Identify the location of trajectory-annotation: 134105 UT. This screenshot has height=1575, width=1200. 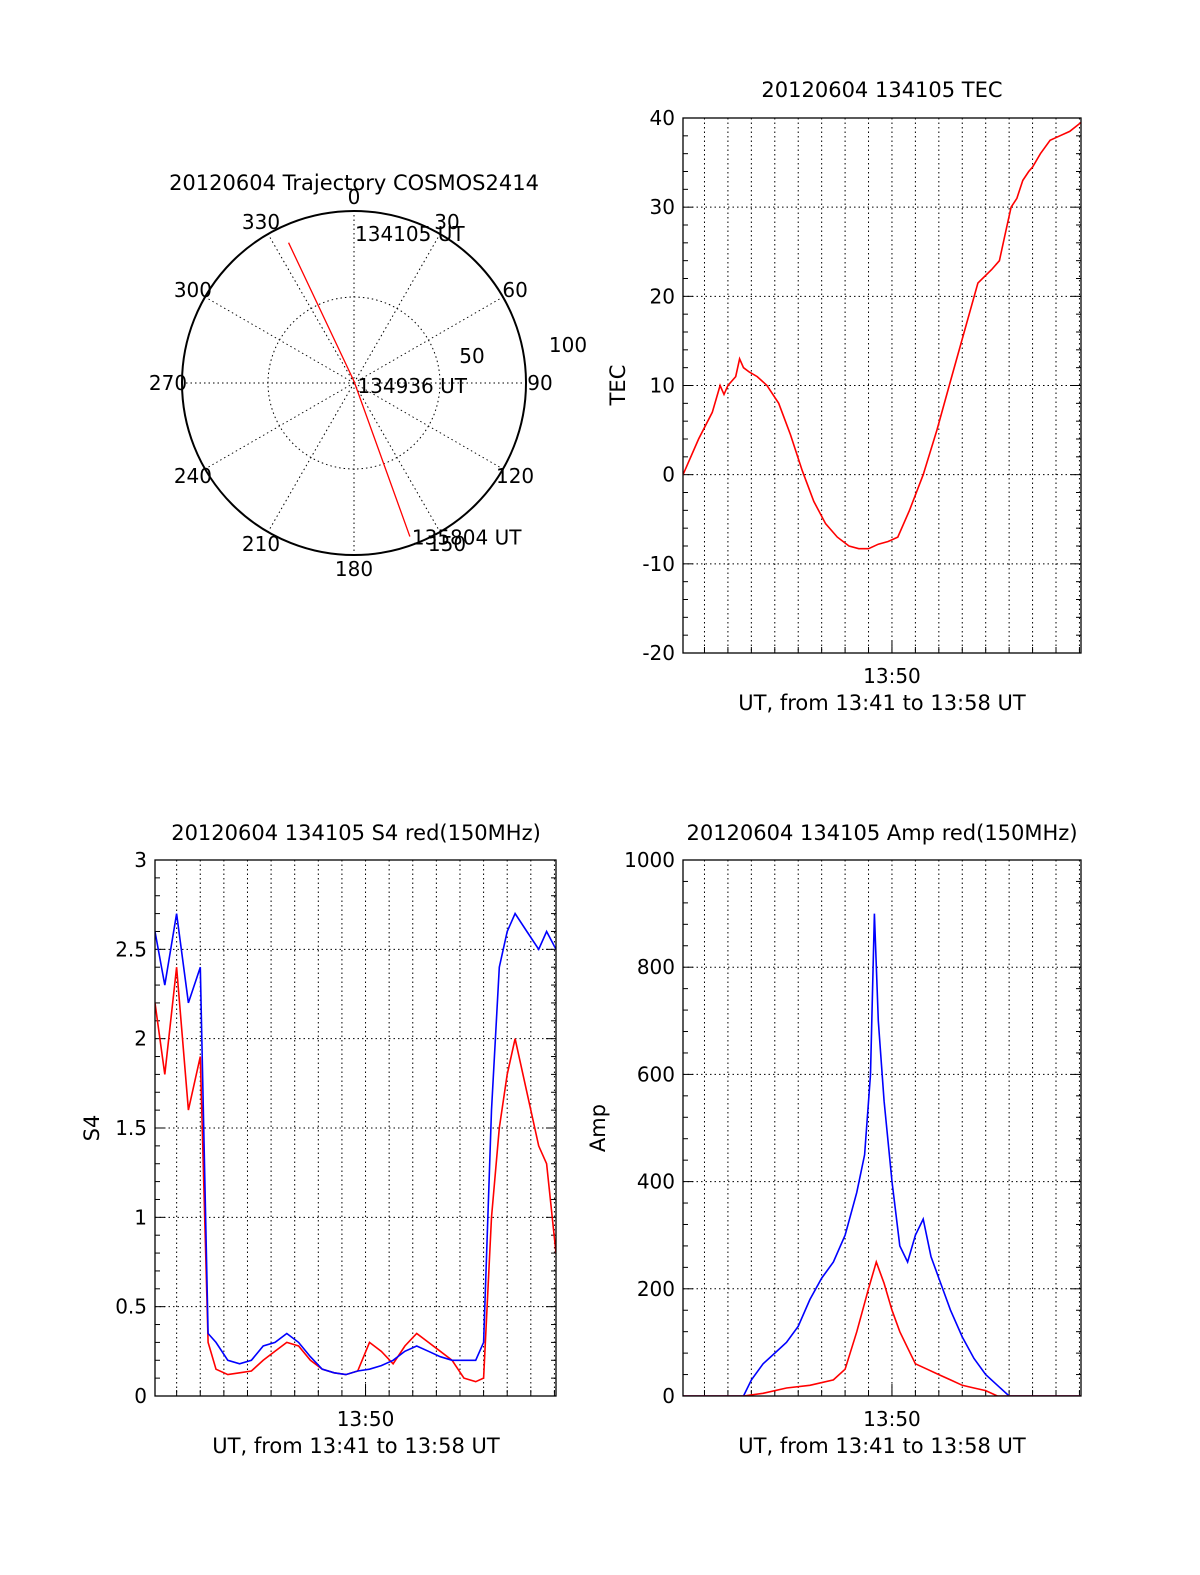
(410, 234).